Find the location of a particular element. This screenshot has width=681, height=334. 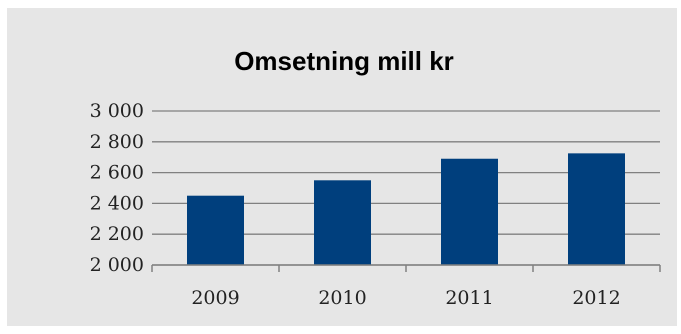

x-tick-label: 2012 is located at coordinates (596, 298).